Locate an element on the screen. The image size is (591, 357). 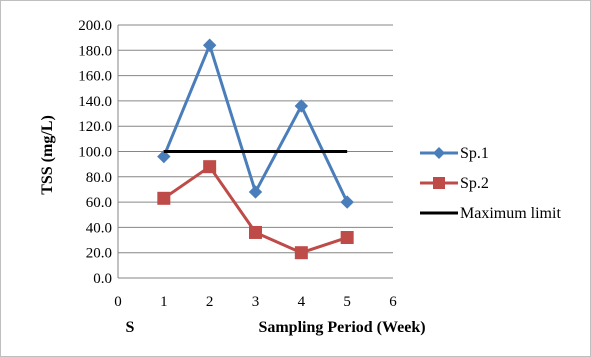
stray-label-s: S is located at coordinates (130, 327).